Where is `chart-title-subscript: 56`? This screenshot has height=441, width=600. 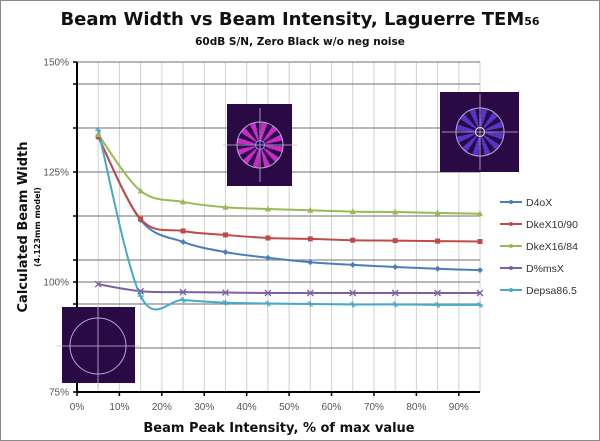
chart-title-subscript: 56 is located at coordinates (532, 21).